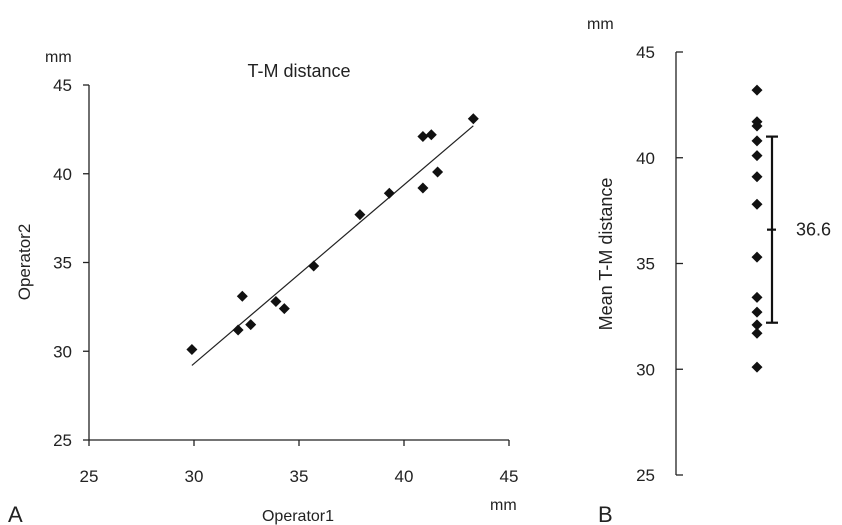 This screenshot has height=525, width=842. I want to click on panel-a-label: A, so click(15, 513).